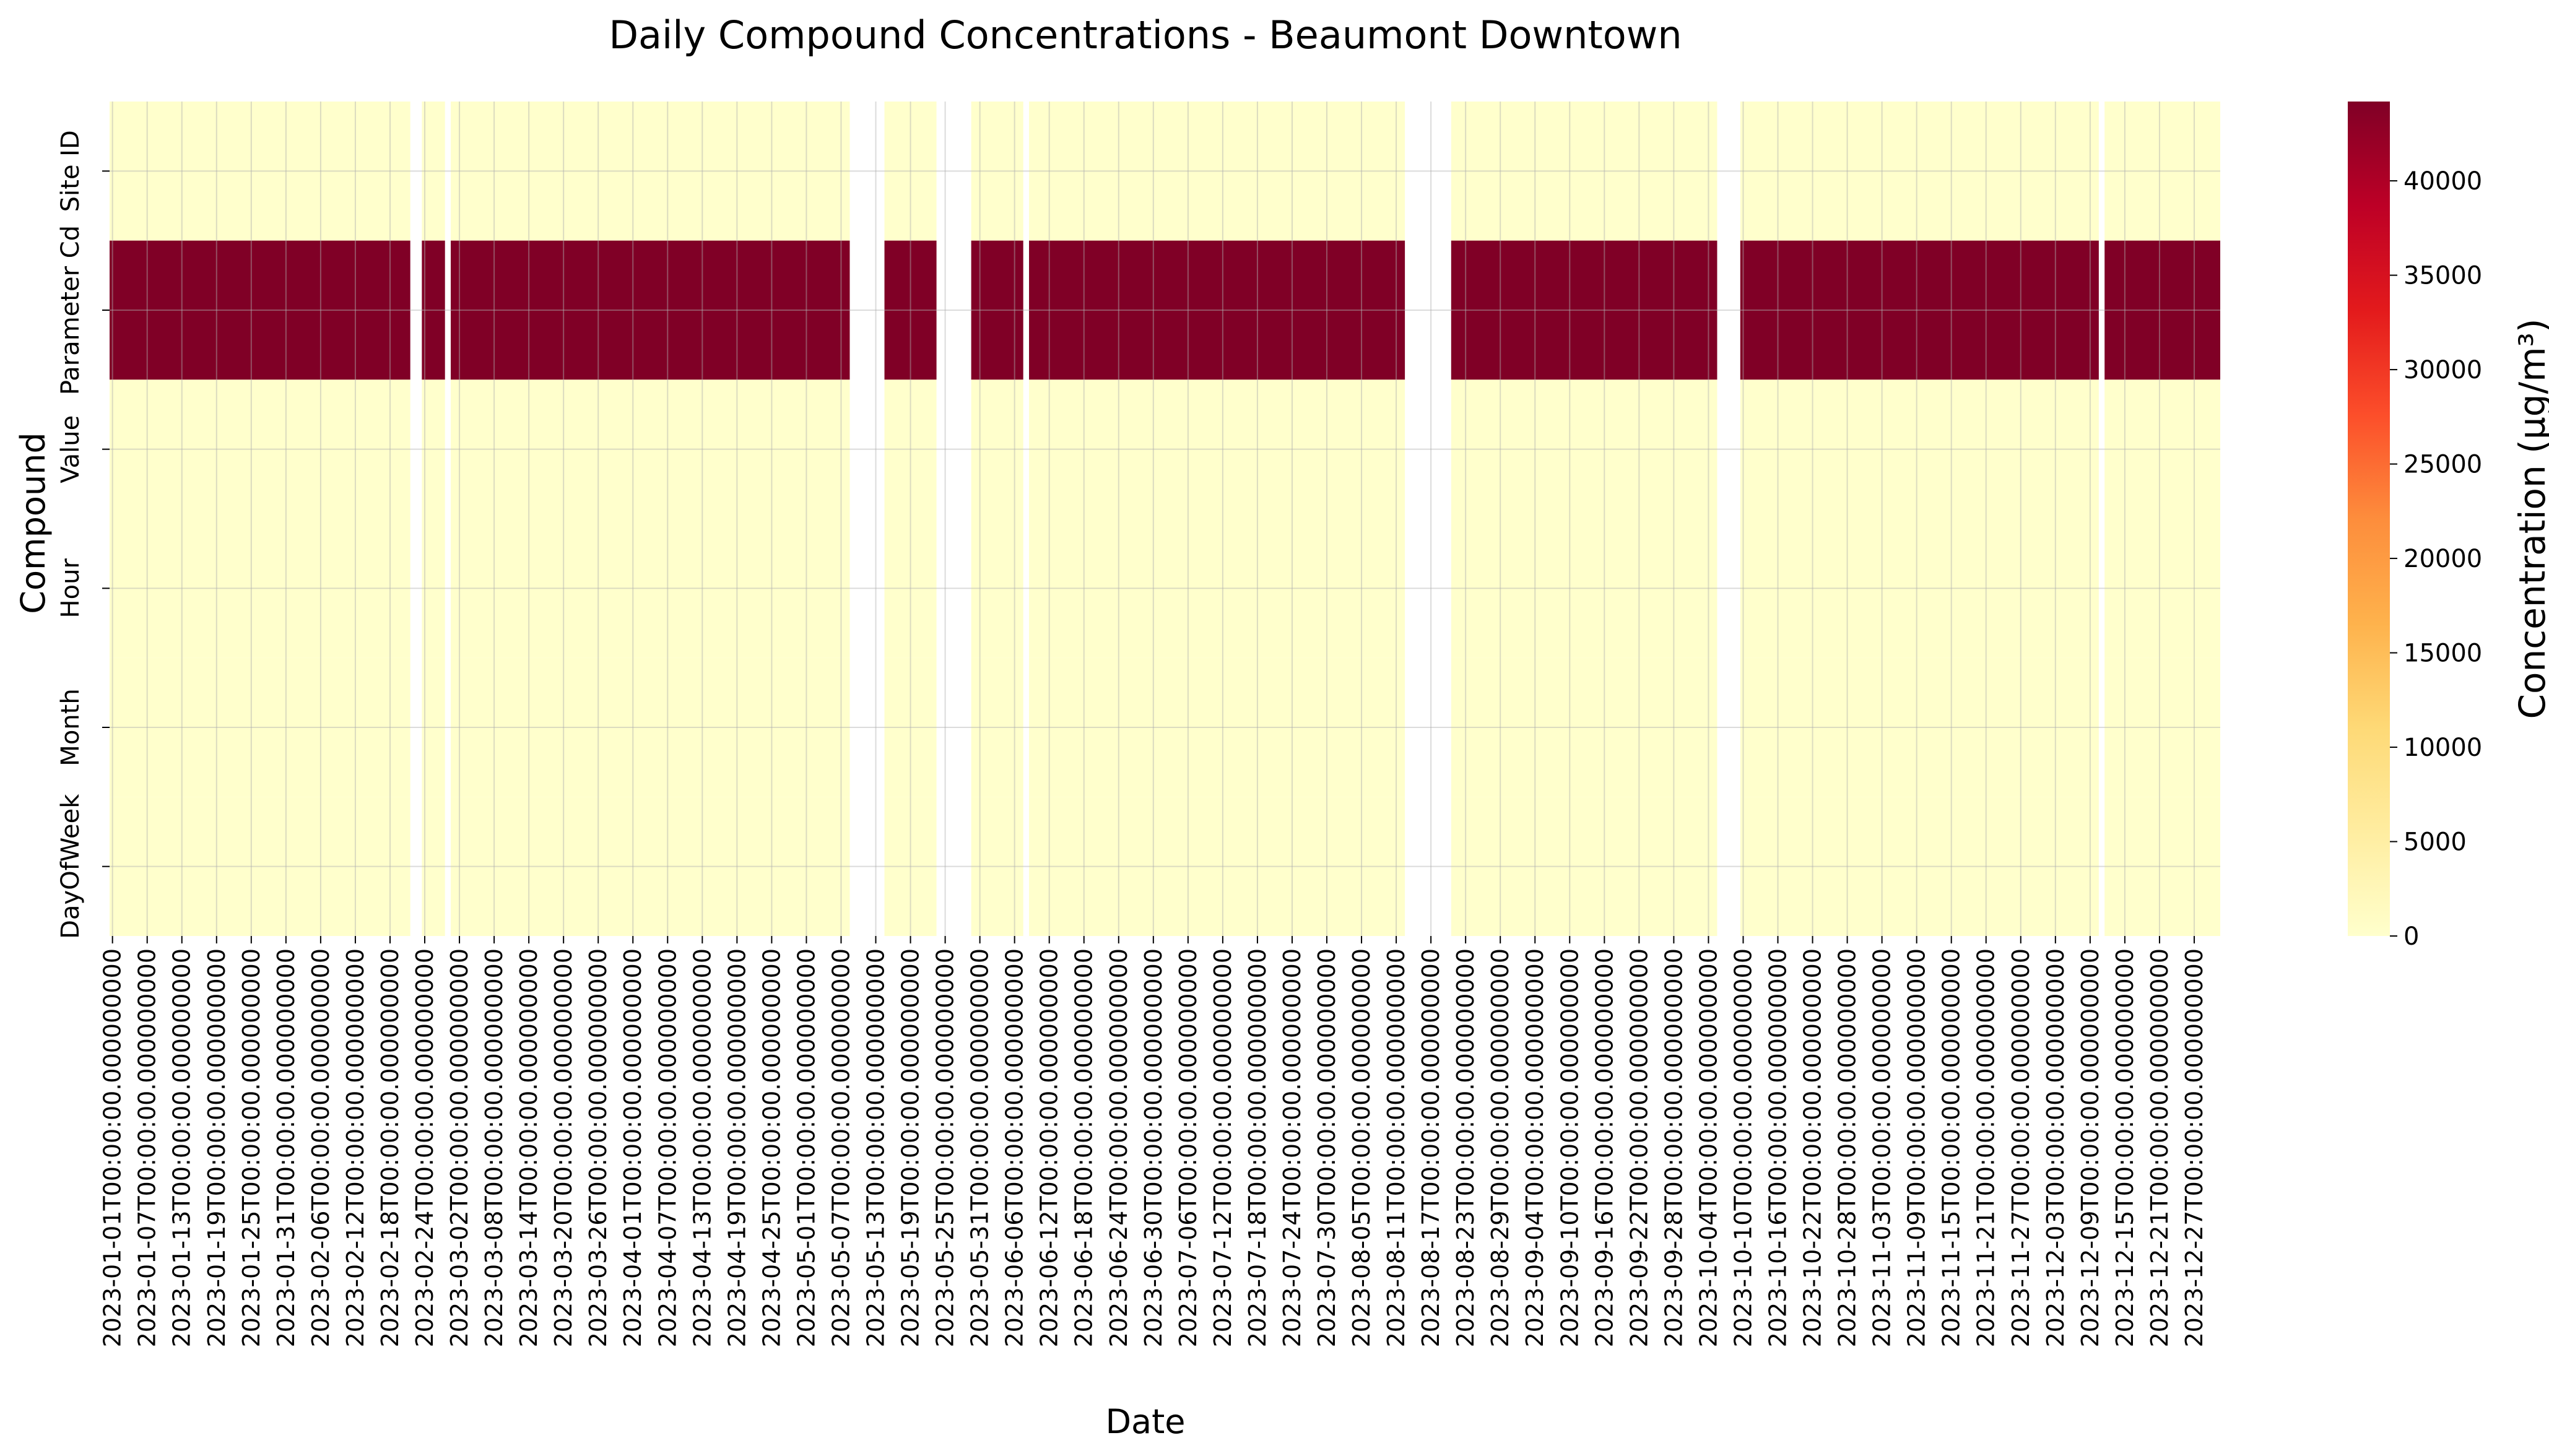  Describe the element at coordinates (182, 1147) in the screenshot. I see `x-tick-label: 2023-01-13T00:00:00.000000000` at that location.